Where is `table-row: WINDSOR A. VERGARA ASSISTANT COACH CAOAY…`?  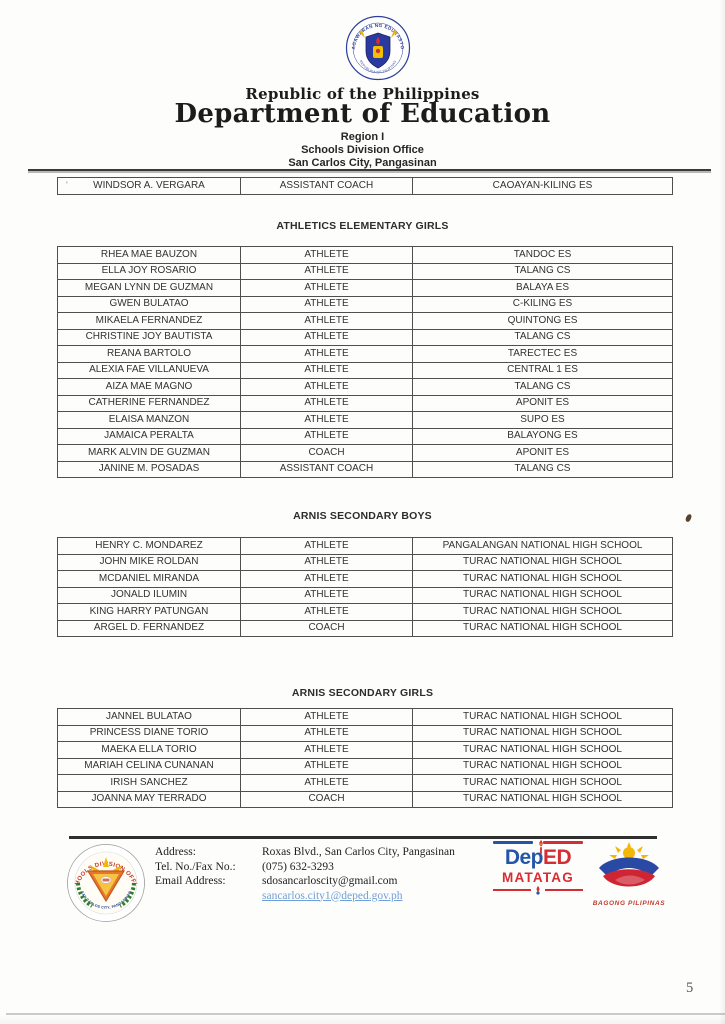 table-row: WINDSOR A. VERGARA ASSISTANT COACH CAOAY… is located at coordinates (365, 186).